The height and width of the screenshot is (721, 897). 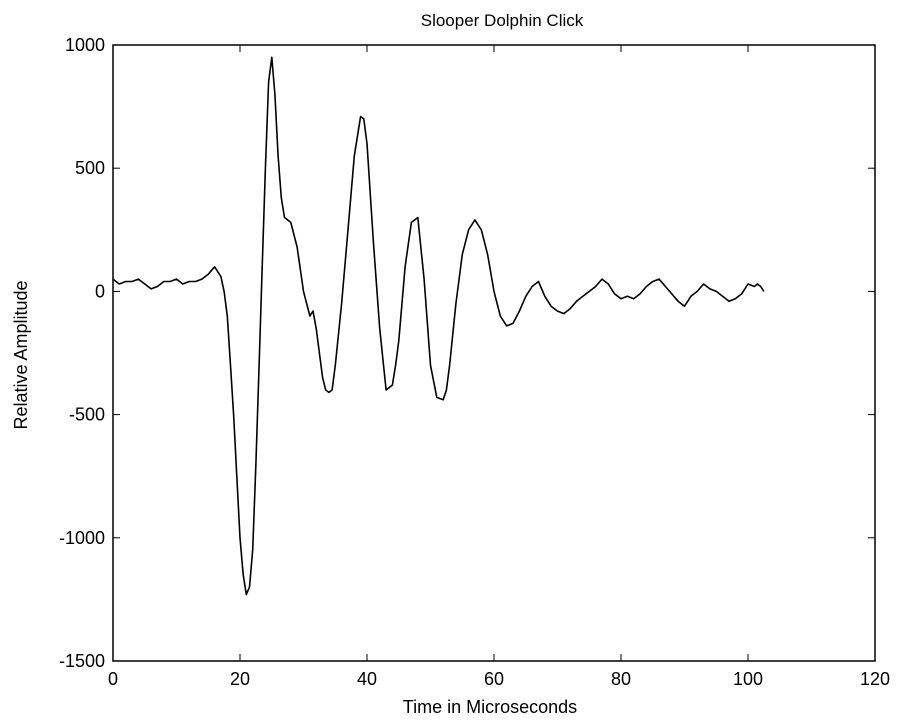 I want to click on y-tick-label: 0, so click(x=100, y=291).